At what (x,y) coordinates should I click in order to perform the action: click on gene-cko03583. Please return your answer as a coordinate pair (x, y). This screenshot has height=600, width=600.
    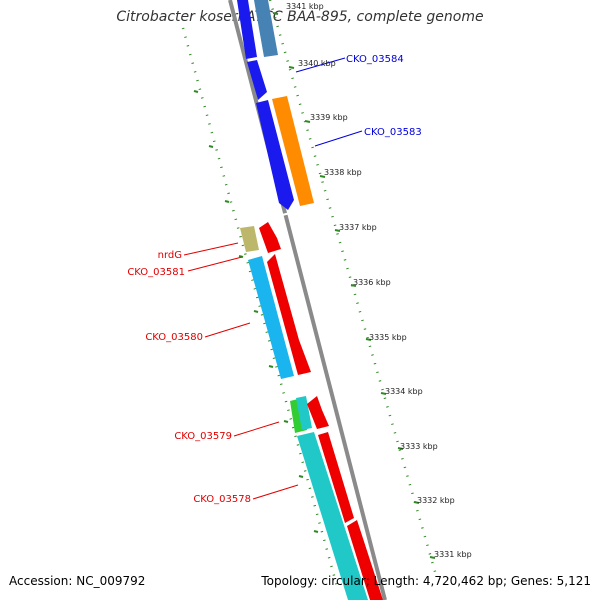
    Looking at the image, I should click on (293, 151).